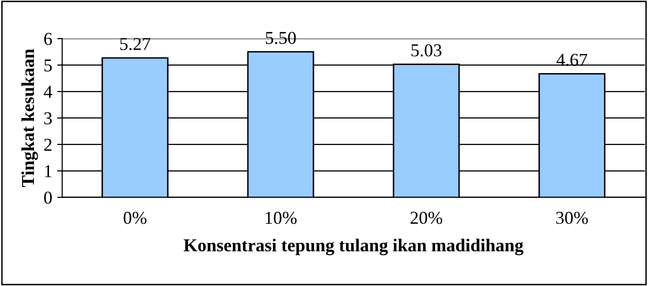 This screenshot has height=286, width=648. What do you see at coordinates (48, 66) in the screenshot?
I see `y-tick-label: 5` at bounding box center [48, 66].